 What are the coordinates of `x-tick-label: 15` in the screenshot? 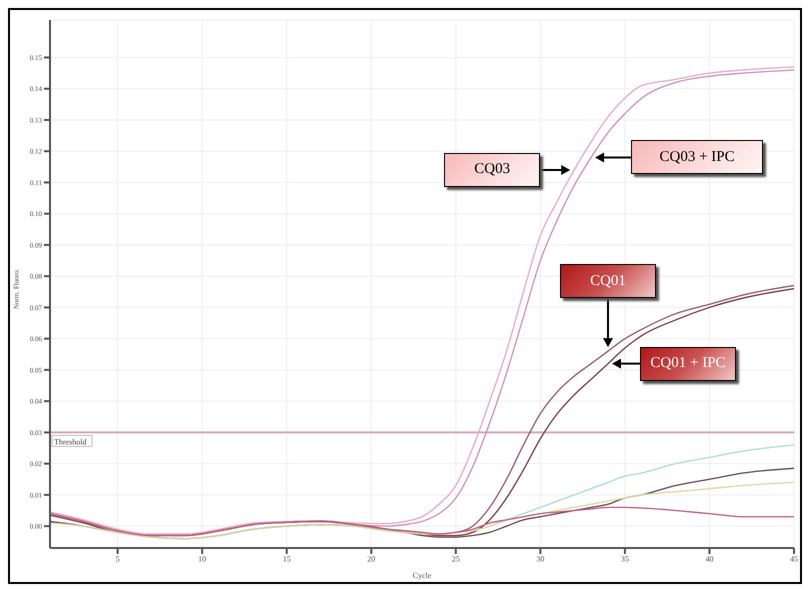 It's located at (286, 559).